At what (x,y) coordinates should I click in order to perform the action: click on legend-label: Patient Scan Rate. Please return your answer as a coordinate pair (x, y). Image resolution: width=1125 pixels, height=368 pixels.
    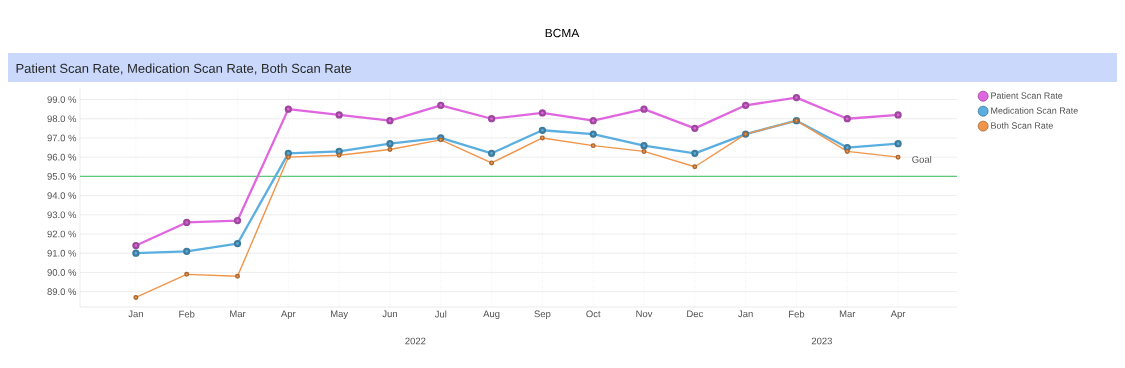
    Looking at the image, I should click on (1027, 95).